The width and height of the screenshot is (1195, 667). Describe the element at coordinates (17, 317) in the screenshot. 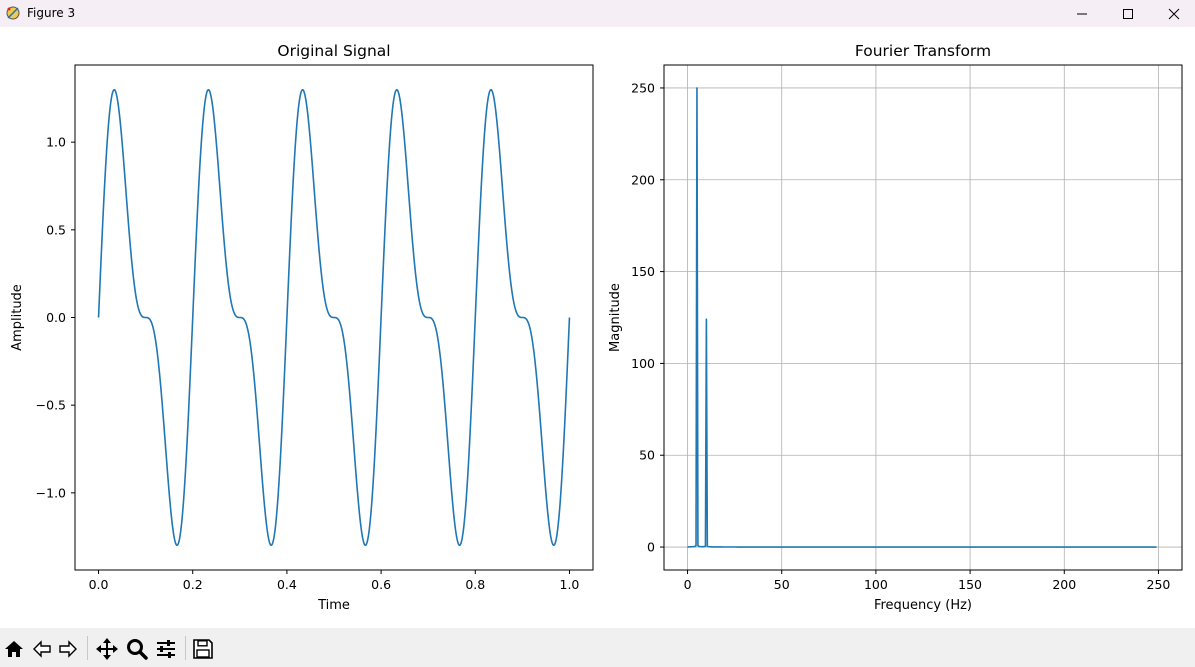

I see `y-axis-label: Amplitude` at that location.